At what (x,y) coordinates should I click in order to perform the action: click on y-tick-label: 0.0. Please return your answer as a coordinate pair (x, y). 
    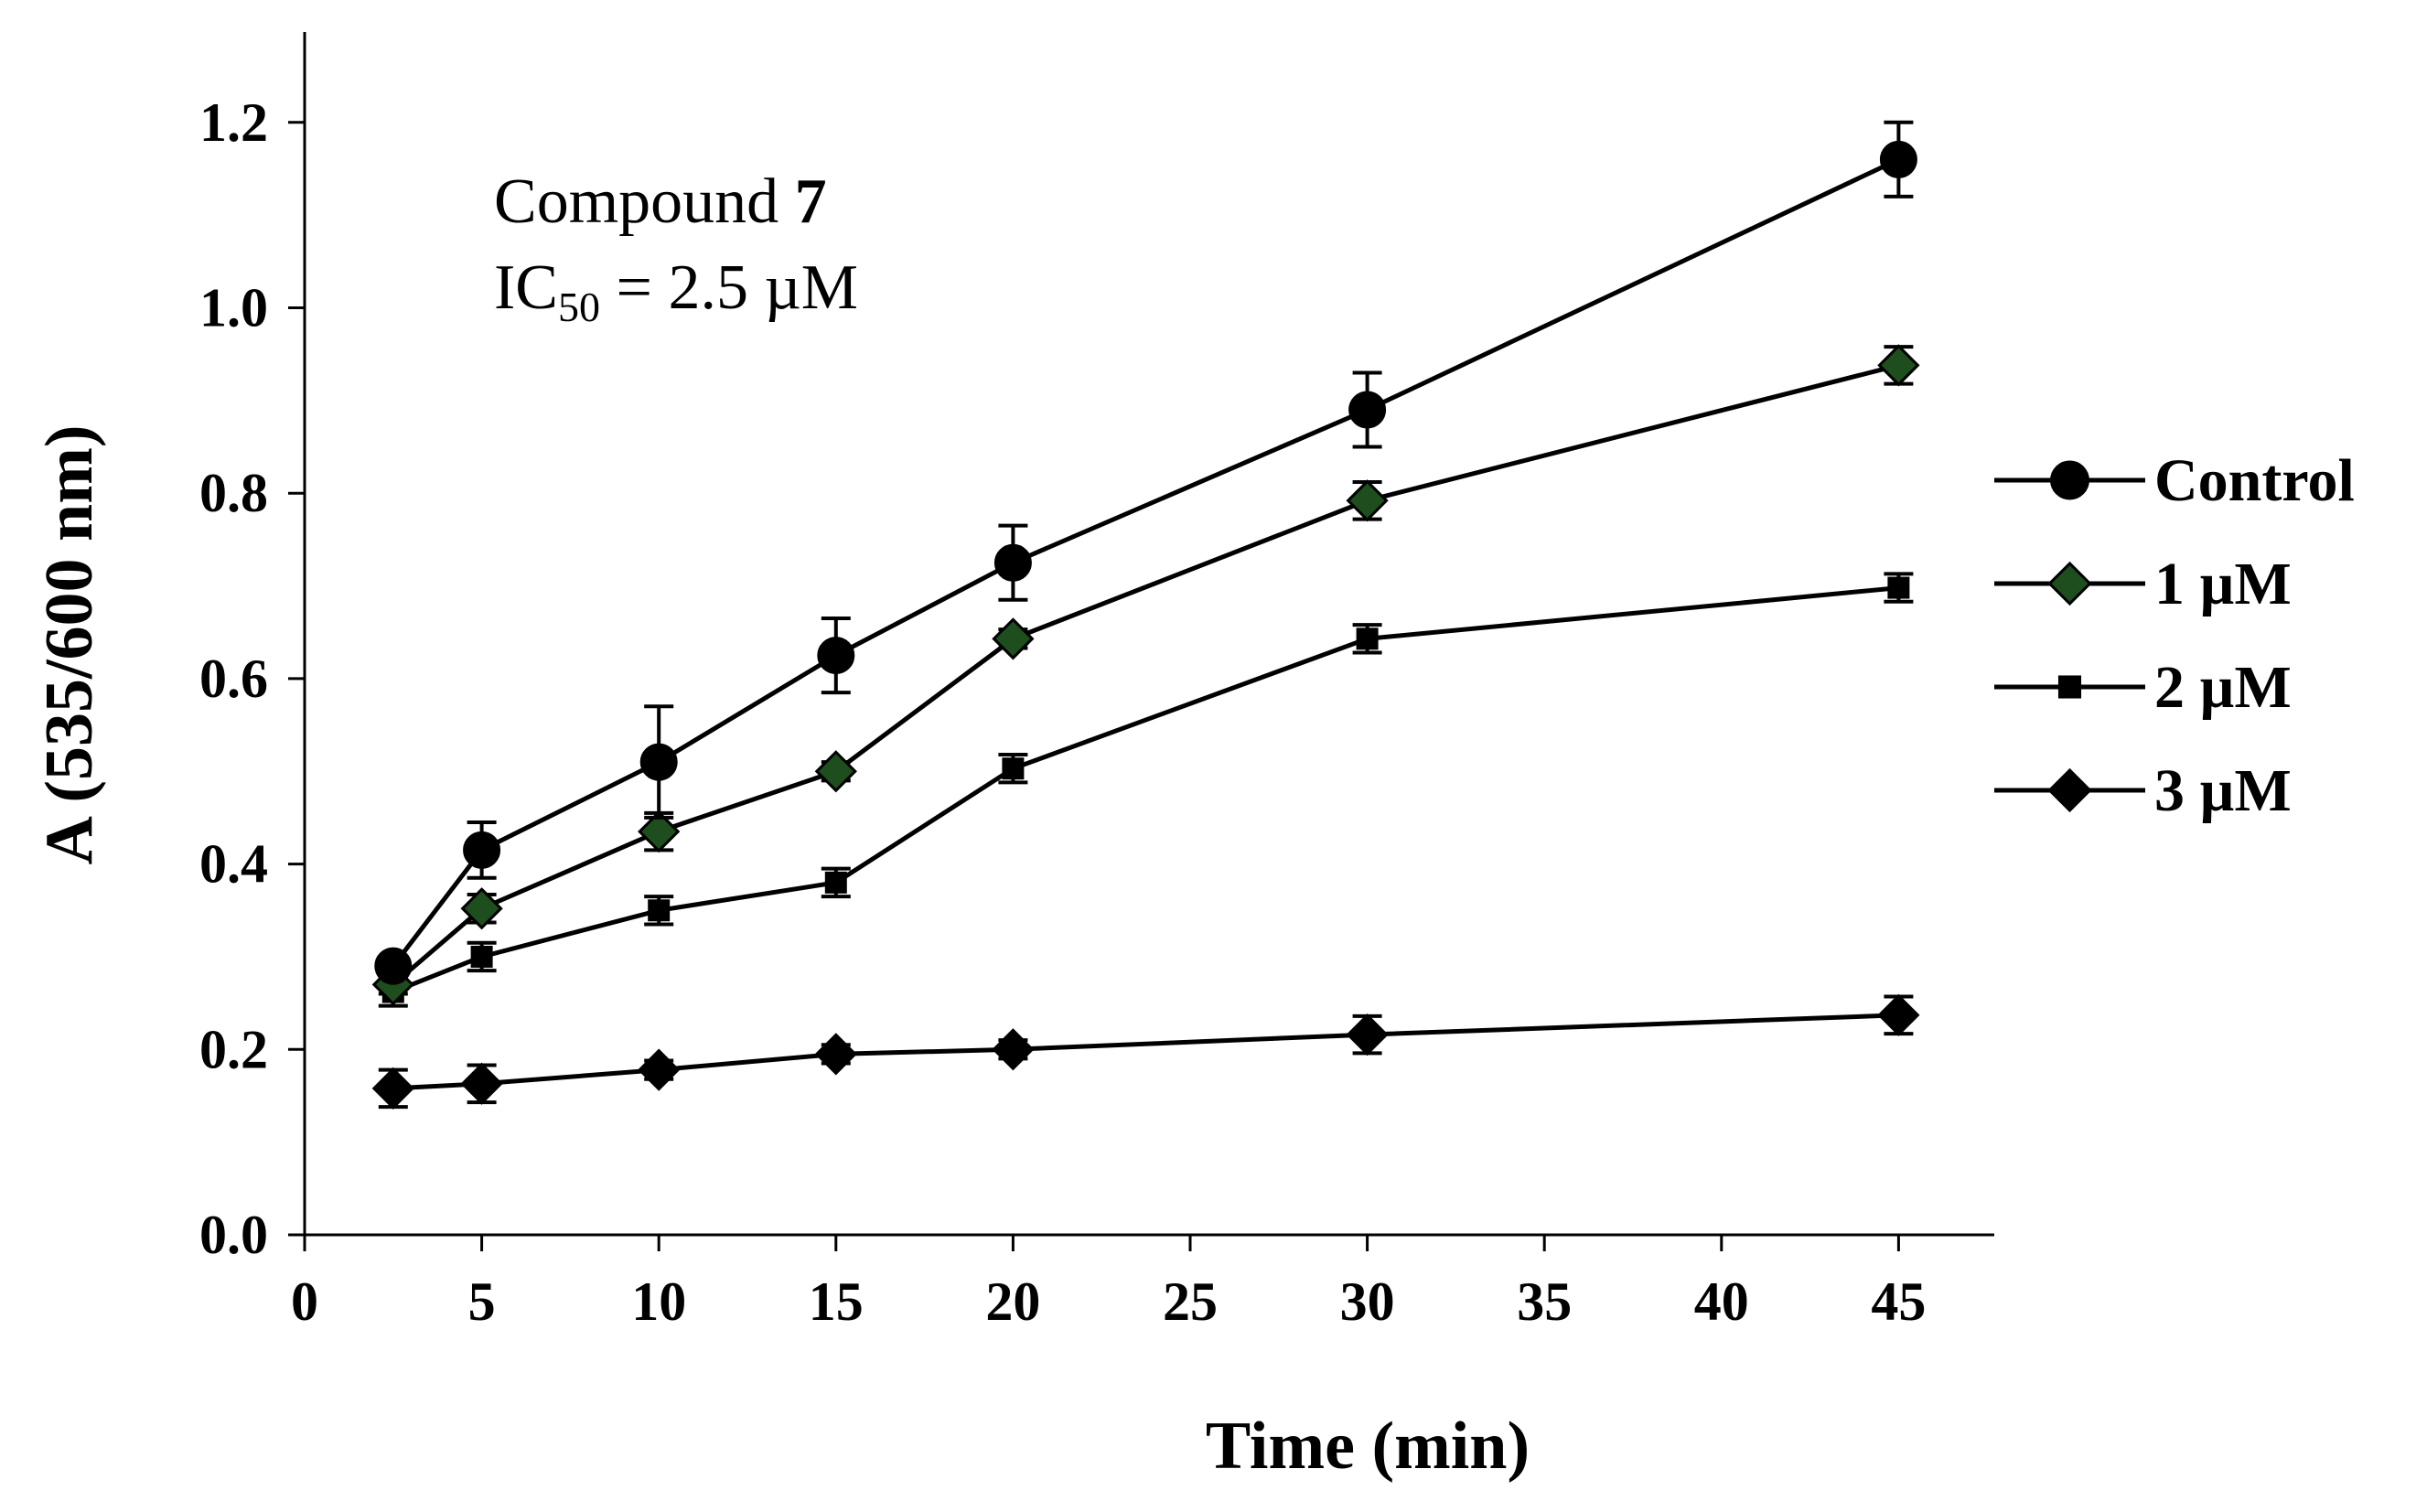
    Looking at the image, I should click on (233, 1235).